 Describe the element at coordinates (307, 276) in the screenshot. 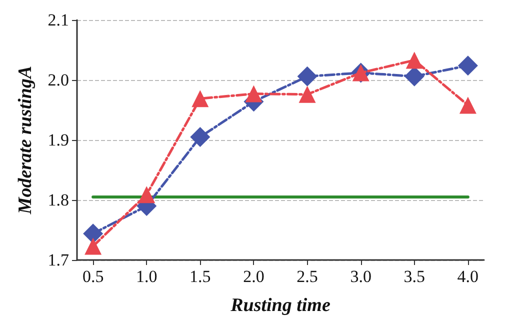

I see `x-tick-label: 2.5` at that location.